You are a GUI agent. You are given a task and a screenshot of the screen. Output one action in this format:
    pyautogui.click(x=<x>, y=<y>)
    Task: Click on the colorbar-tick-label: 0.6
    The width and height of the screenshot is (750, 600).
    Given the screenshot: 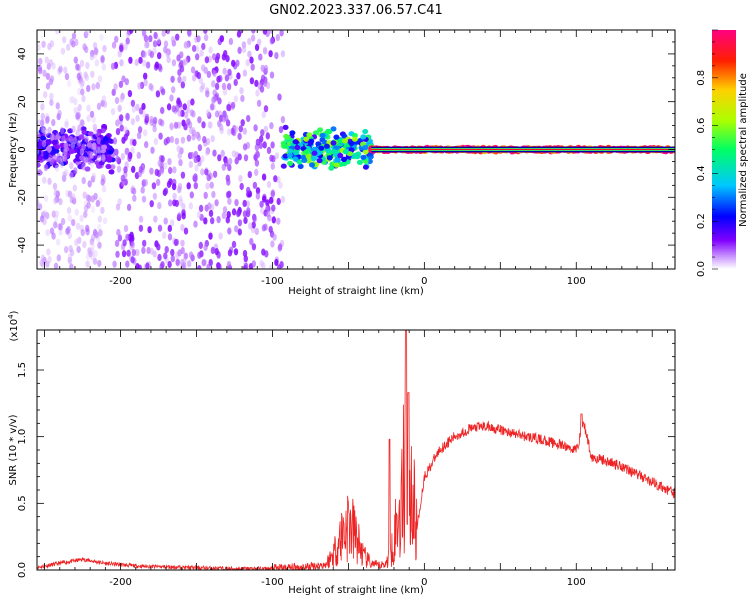 What is the action you would take?
    pyautogui.click(x=701, y=126)
    